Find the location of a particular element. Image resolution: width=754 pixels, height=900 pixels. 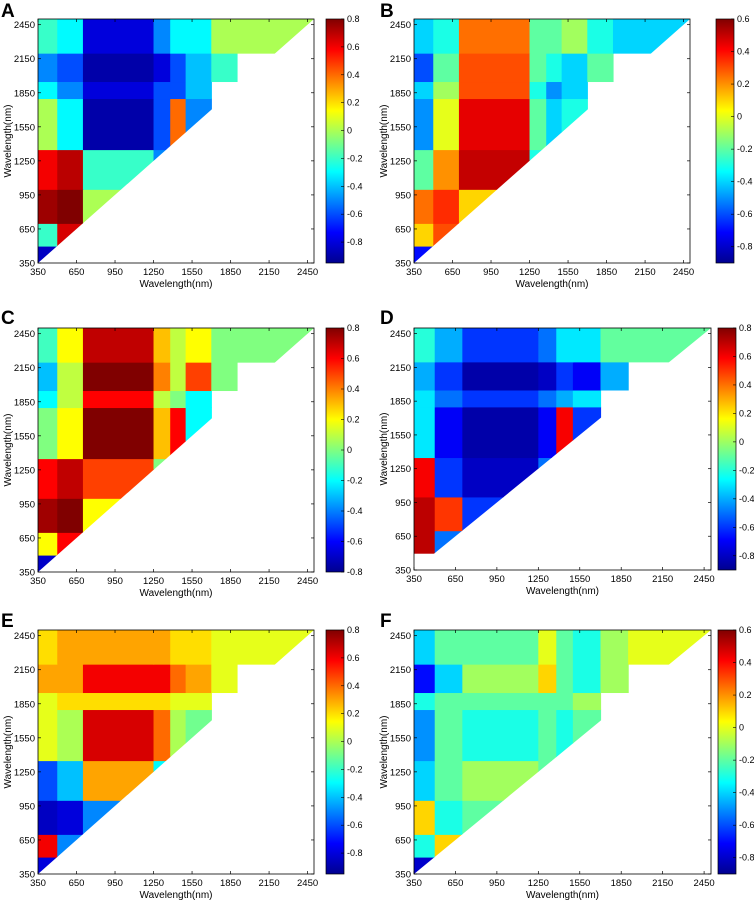

colorbar-tick-label: -0.6 is located at coordinates (746, 825).